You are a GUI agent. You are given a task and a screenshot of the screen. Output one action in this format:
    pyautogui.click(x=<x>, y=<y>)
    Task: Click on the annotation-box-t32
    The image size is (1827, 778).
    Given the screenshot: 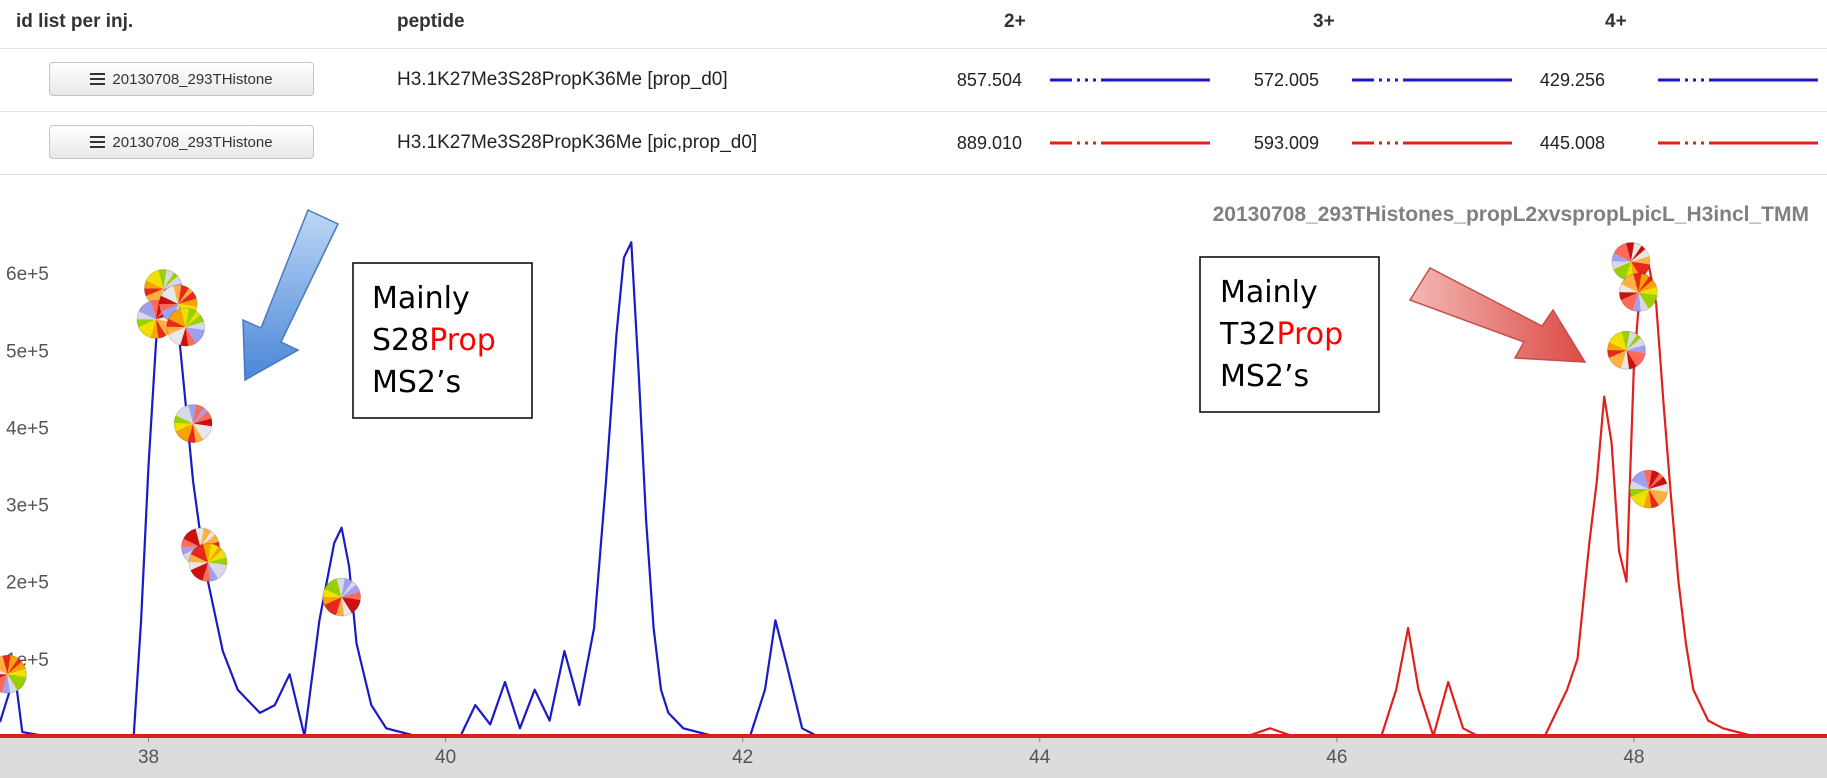 What is the action you would take?
    pyautogui.click(x=1289, y=334)
    